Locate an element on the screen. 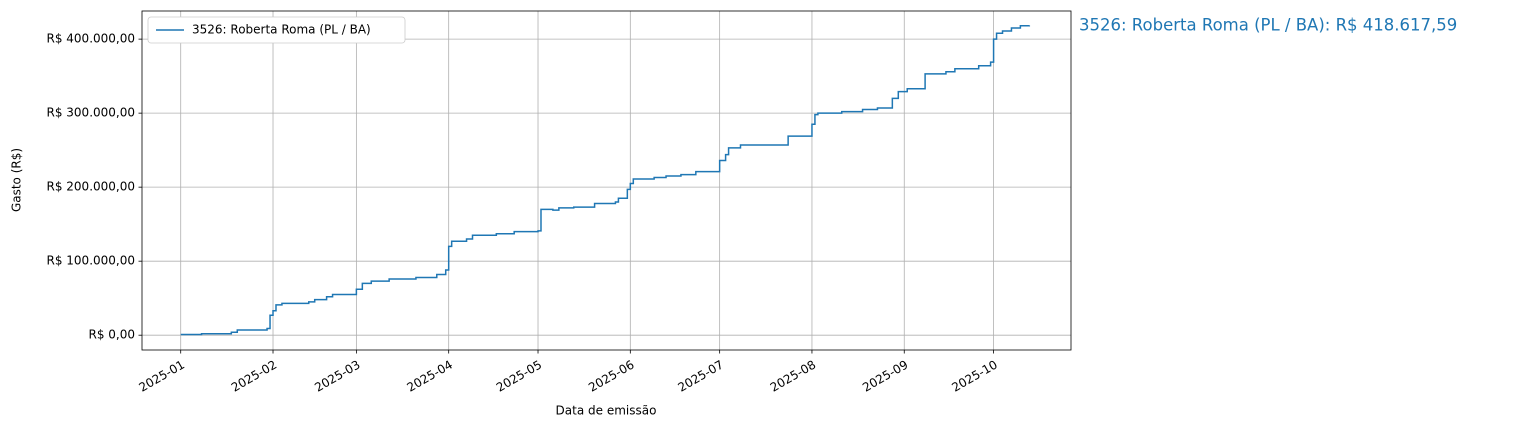 Image resolution: width=1536 pixels, height=430 pixels. y-tick-label: R$ 400.000,00 is located at coordinates (91, 39).